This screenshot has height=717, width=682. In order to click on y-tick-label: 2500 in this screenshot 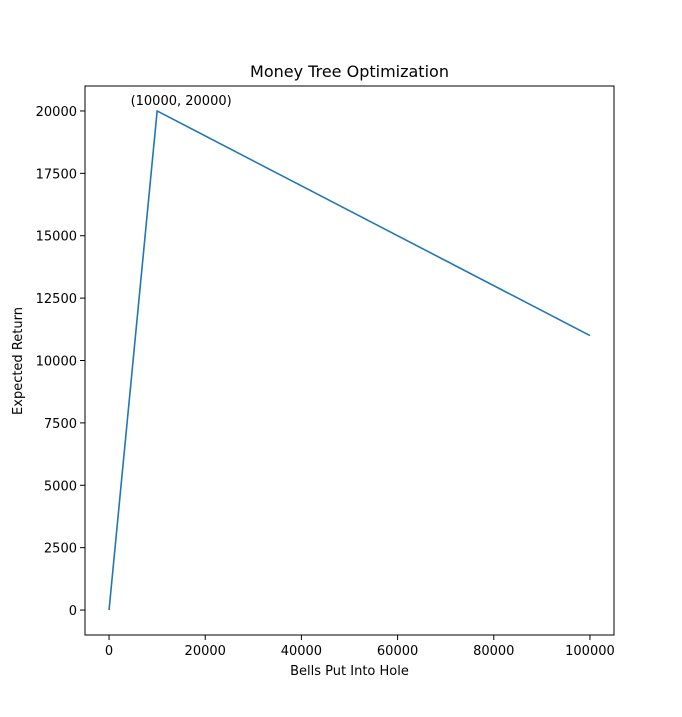, I will do `click(60, 549)`.